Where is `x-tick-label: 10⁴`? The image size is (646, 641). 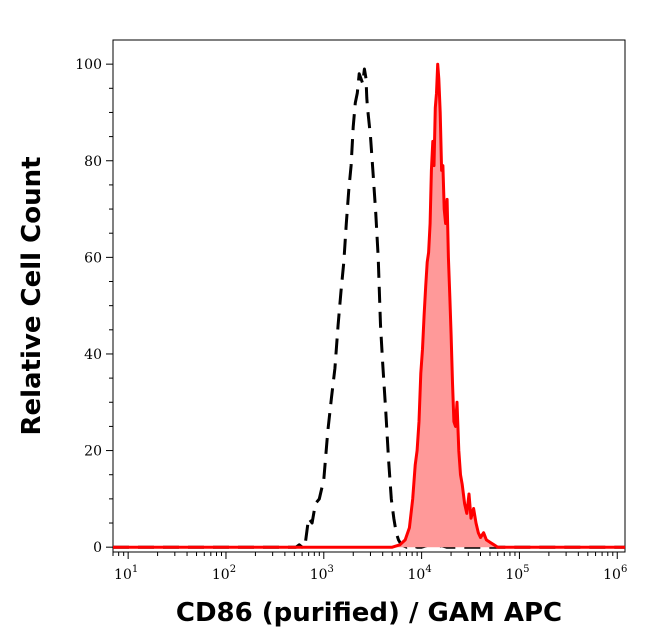 x-tick-label: 10⁴ is located at coordinates (420, 573).